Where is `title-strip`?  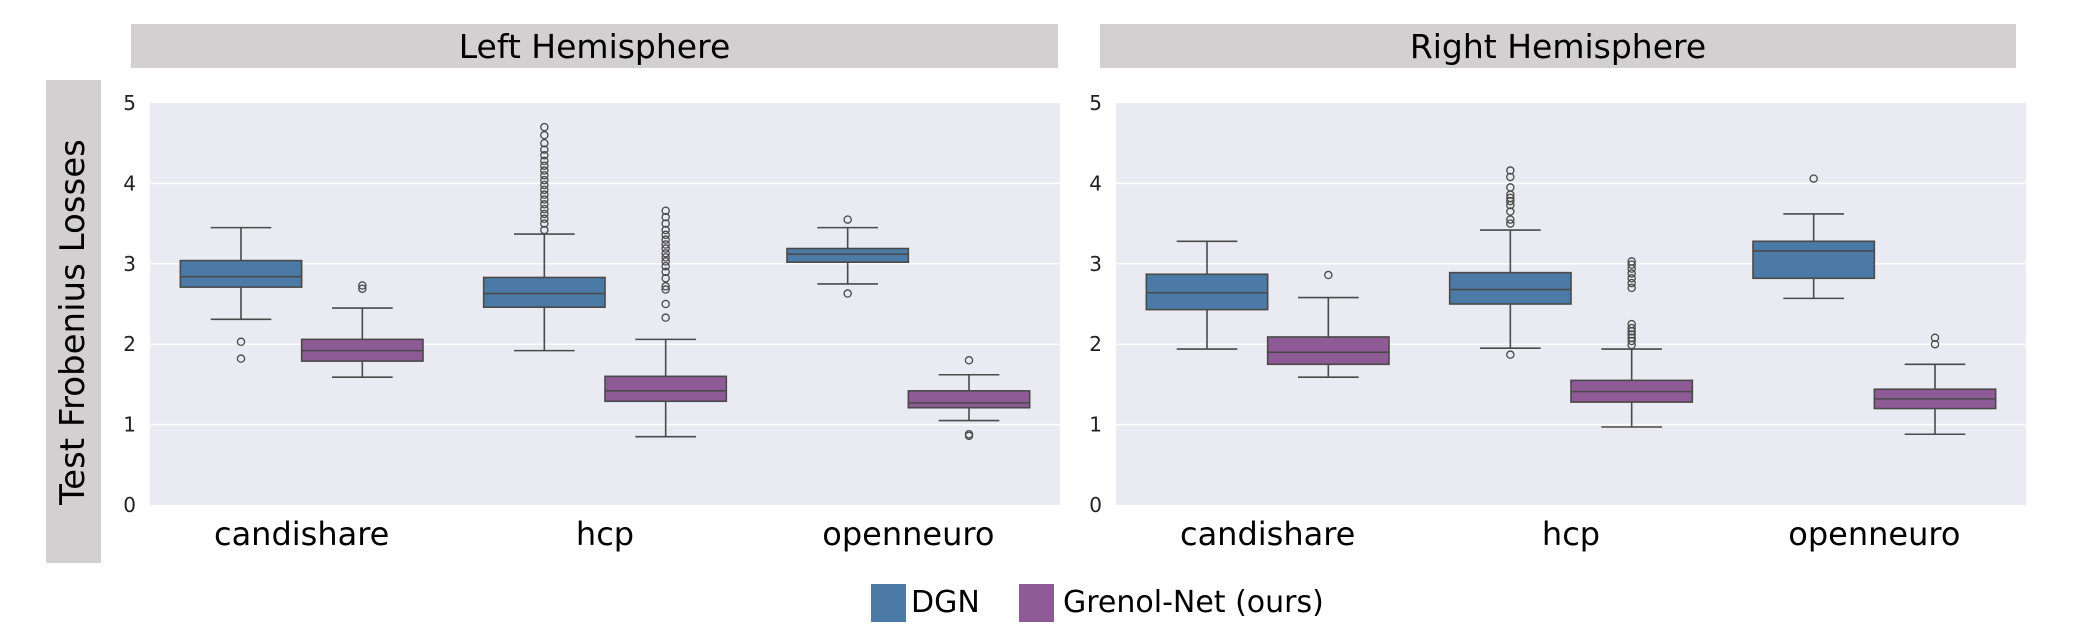 title-strip is located at coordinates (1558, 46).